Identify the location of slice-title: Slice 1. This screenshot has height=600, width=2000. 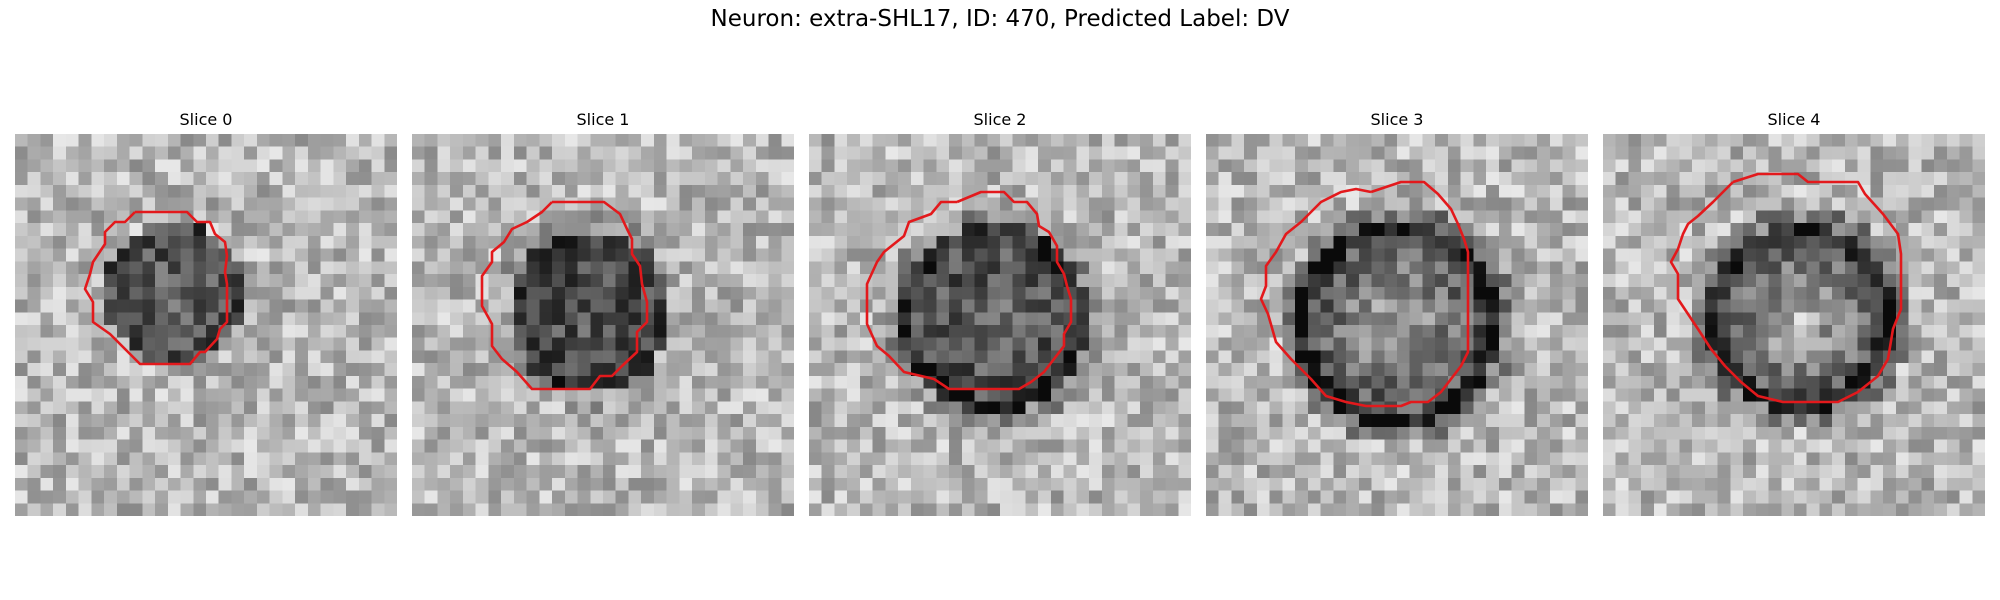
(603, 119).